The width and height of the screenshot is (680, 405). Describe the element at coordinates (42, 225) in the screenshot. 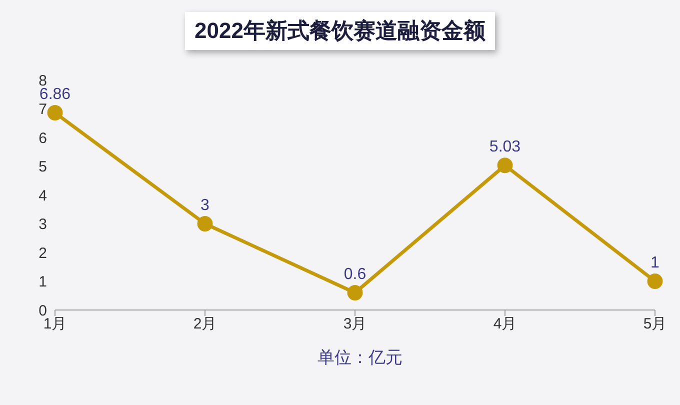

I see `y-tick-label: 3` at that location.